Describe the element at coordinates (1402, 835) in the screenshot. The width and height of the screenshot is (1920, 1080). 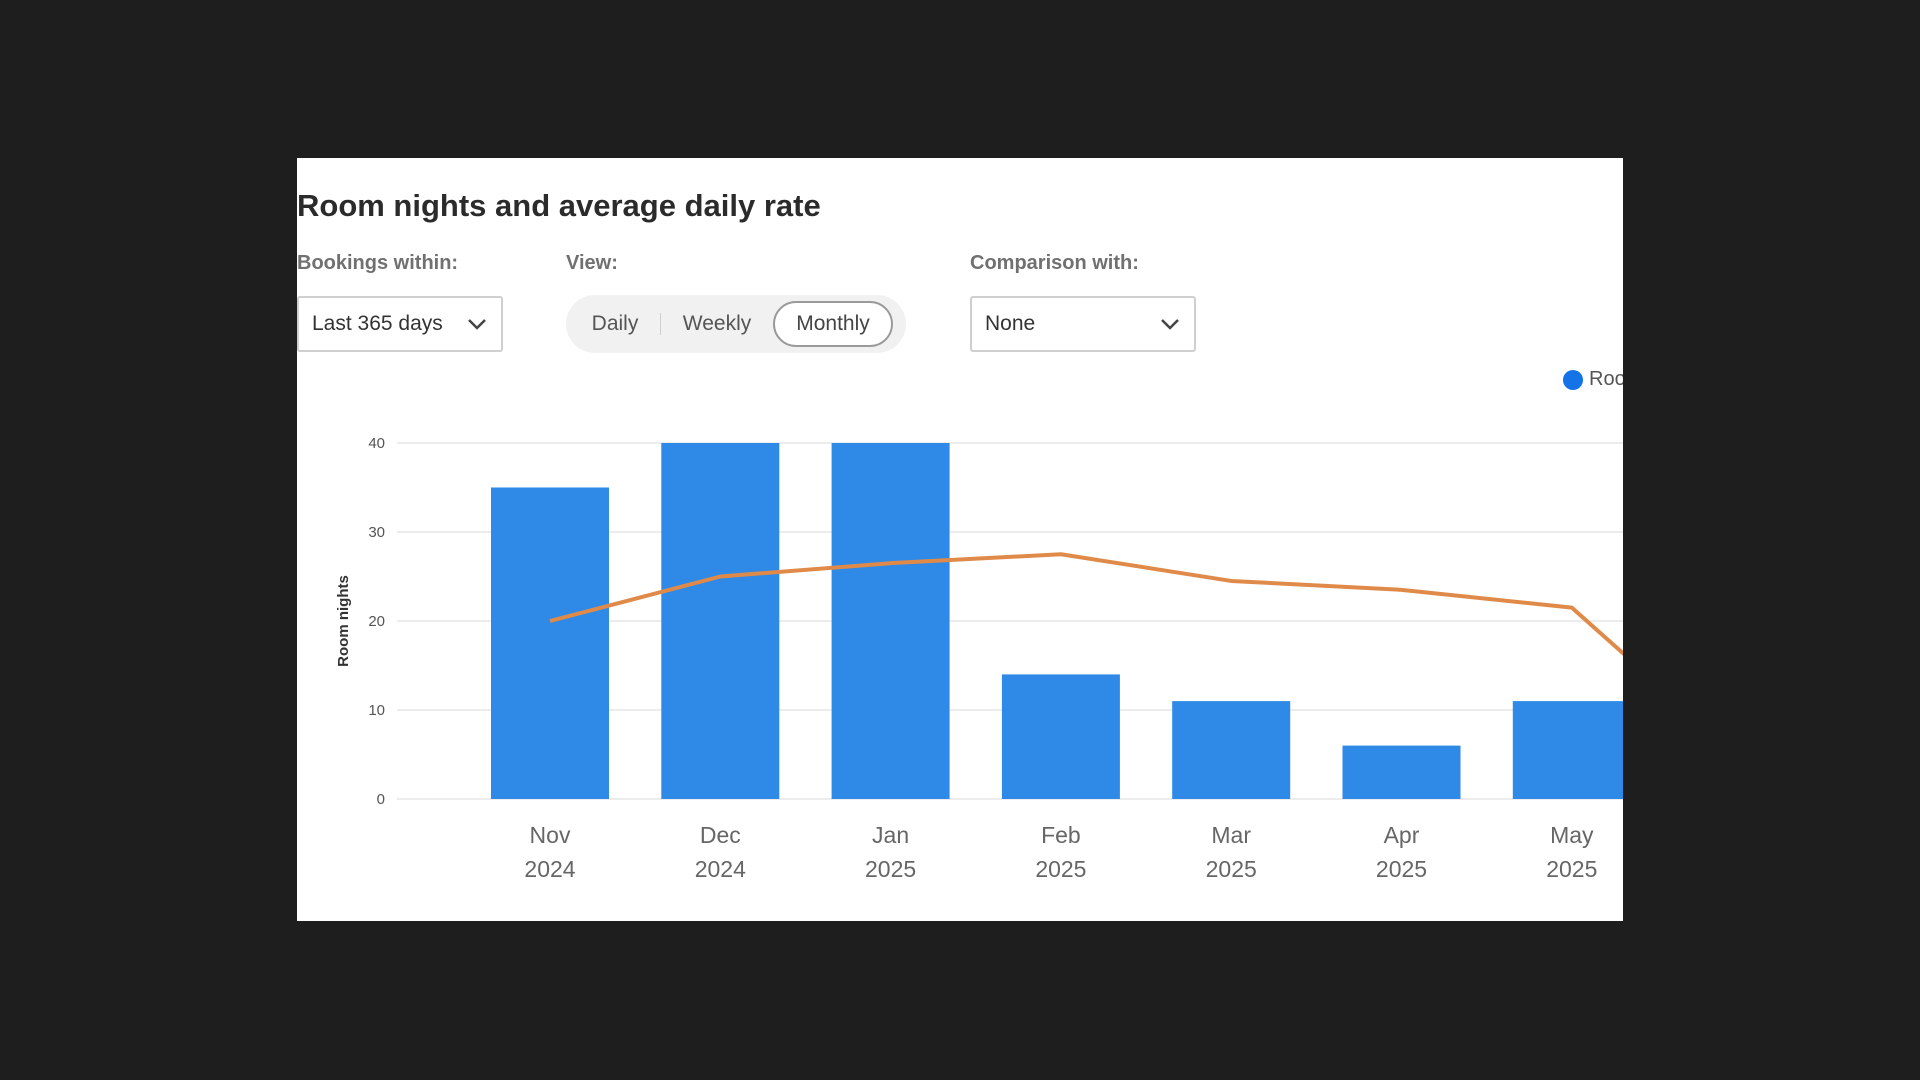
I see `x-tick-label: Apr` at that location.